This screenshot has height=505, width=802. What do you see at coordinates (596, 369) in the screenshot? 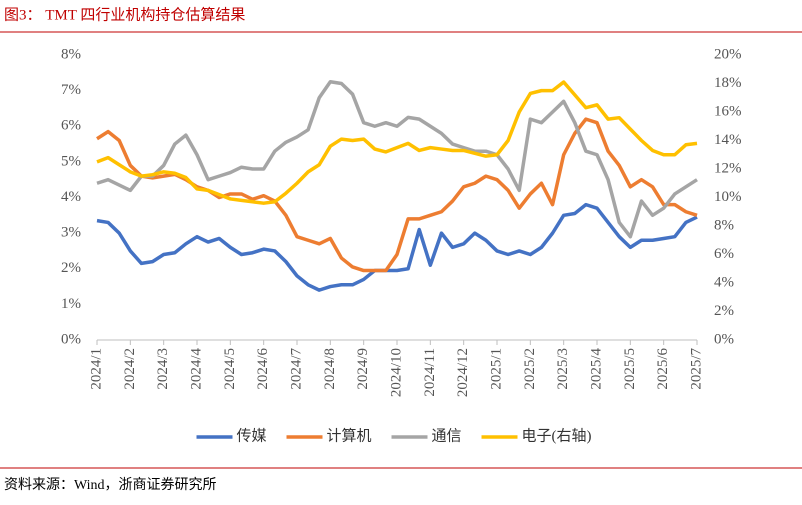
I see `x-tick-label: 2025/4` at bounding box center [596, 369].